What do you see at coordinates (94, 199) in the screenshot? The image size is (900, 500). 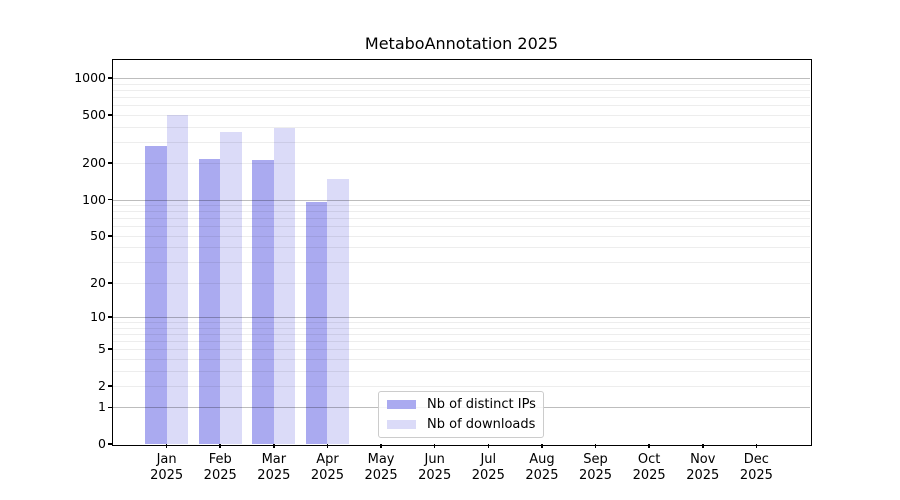 I see `y-tick-label: 100` at bounding box center [94, 199].